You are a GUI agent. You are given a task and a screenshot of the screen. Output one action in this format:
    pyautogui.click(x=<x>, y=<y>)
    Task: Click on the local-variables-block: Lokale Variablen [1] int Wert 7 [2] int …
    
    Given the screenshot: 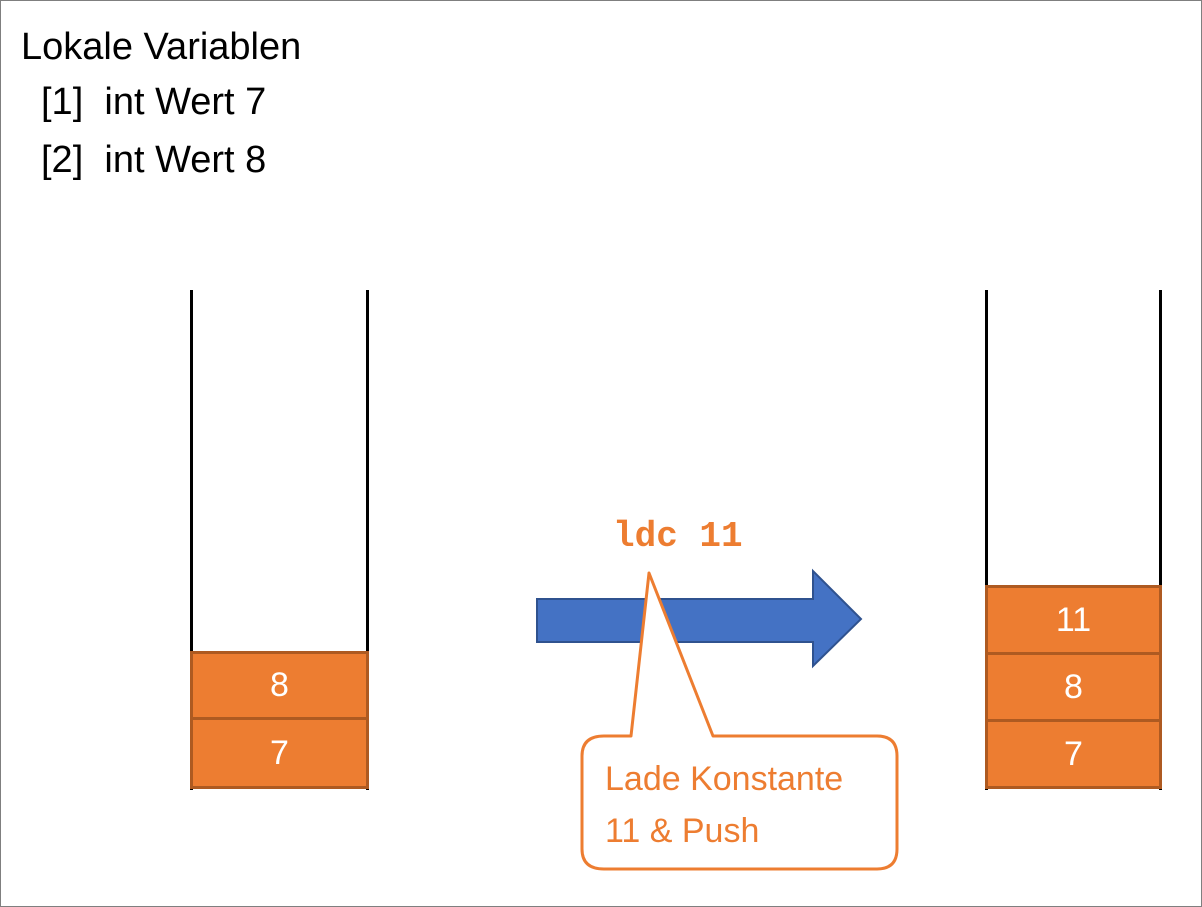 What is the action you would take?
    pyautogui.click(x=161, y=105)
    